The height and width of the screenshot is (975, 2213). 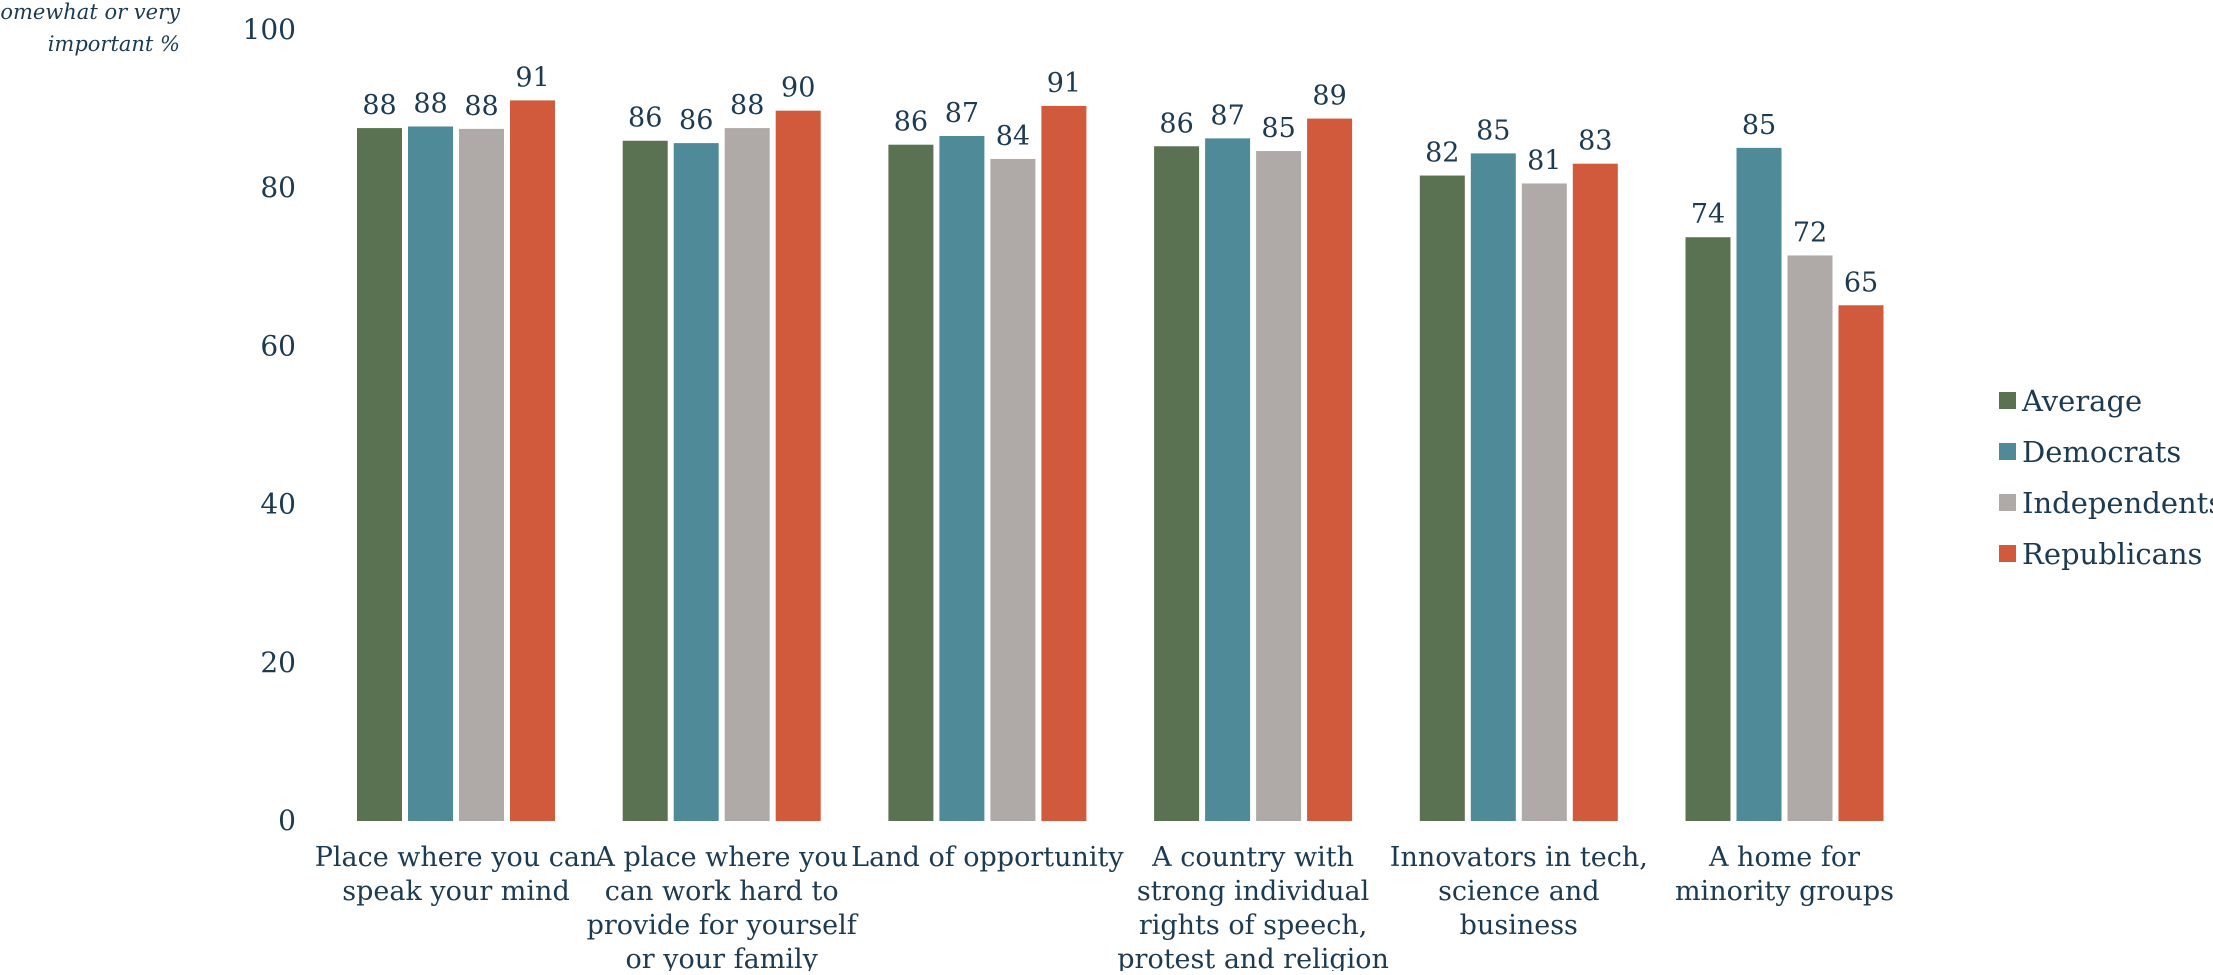 What do you see at coordinates (278, 345) in the screenshot?
I see `y-tick-label: 60` at bounding box center [278, 345].